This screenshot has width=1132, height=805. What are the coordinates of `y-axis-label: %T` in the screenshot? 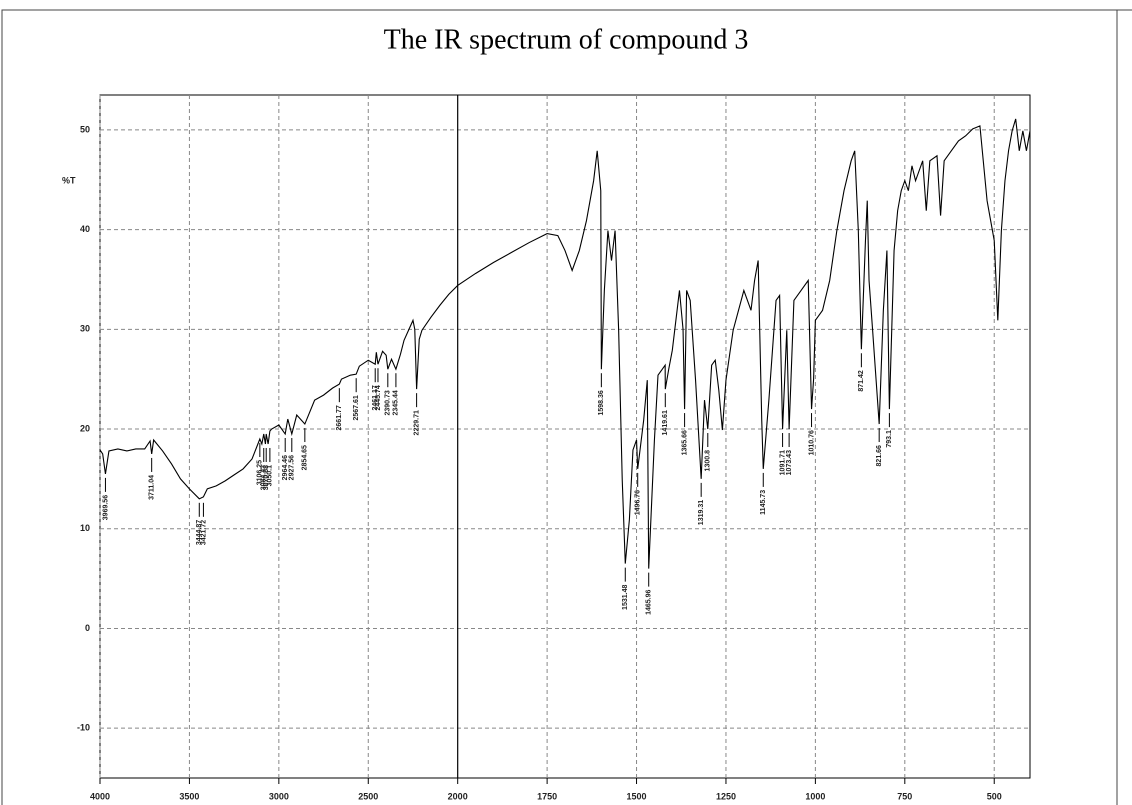 It's located at (69, 180).